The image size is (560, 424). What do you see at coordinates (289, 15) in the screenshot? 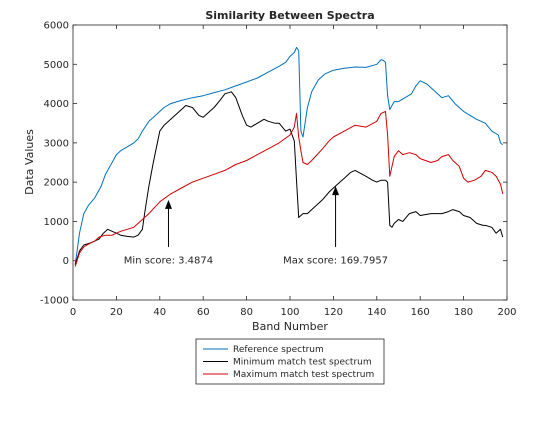
I see `chart-title: Similarity Between Spectra` at bounding box center [289, 15].